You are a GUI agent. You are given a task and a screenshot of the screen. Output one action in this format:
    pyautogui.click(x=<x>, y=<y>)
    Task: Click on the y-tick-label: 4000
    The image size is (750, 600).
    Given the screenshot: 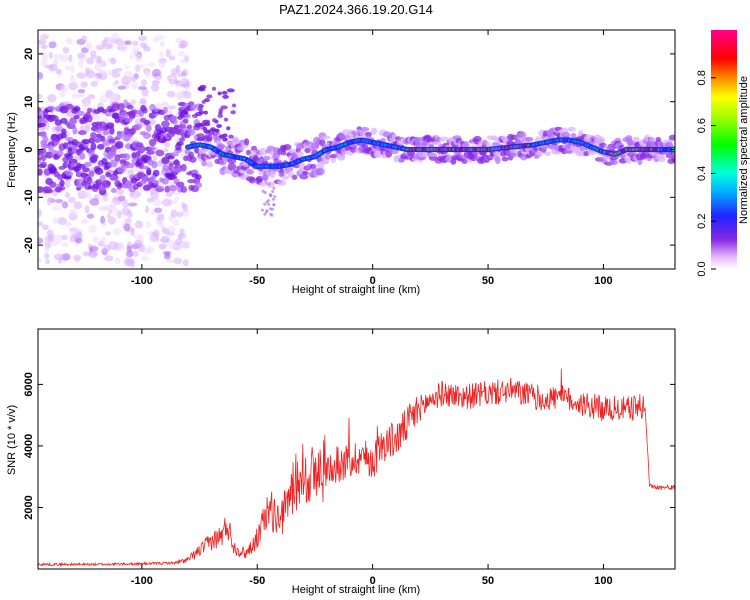 What is the action you would take?
    pyautogui.click(x=29, y=446)
    